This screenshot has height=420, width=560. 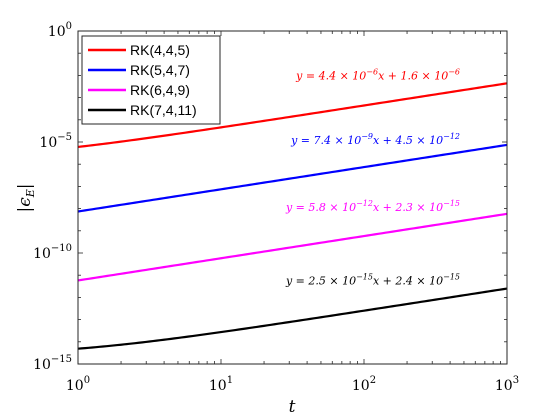 I want to click on legend-label: RK(6,4,9), so click(x=160, y=90).